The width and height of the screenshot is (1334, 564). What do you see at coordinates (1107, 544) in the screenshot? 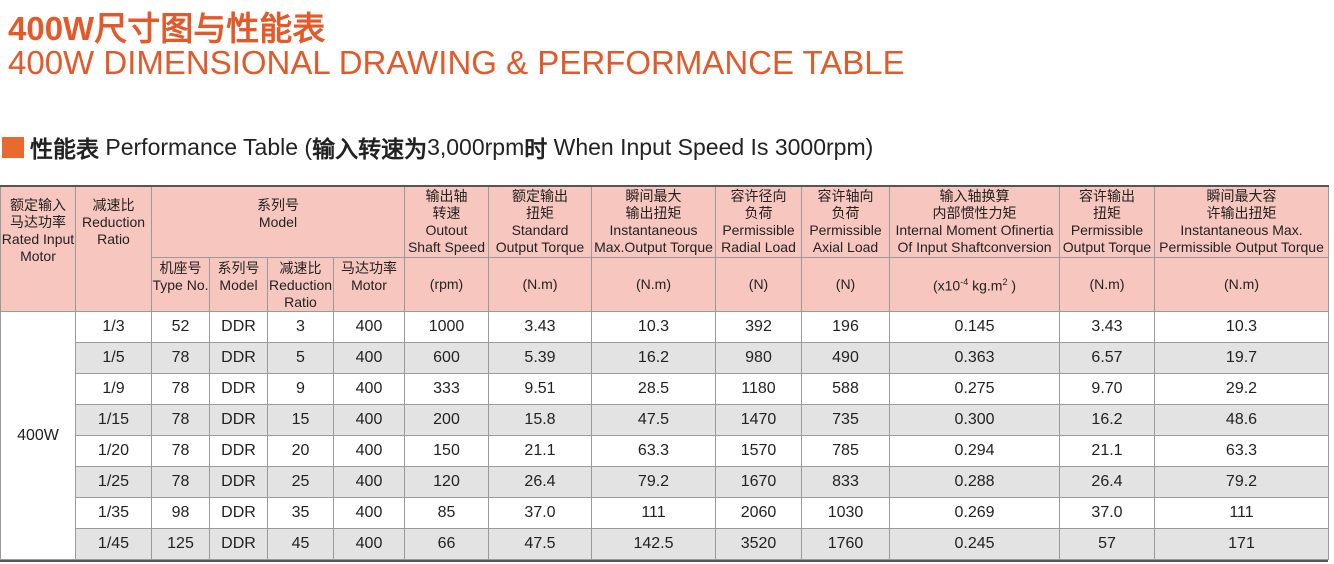
I see `cell-perm-torque: 57` at bounding box center [1107, 544].